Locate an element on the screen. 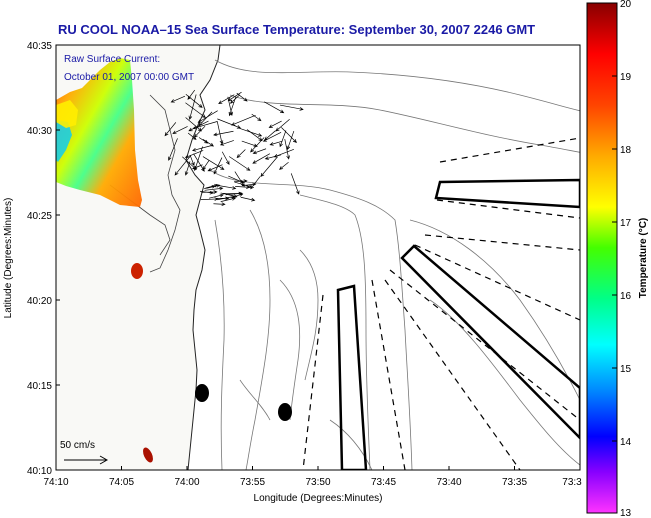 This screenshot has width=651, height=518. colorbar: 20 19 18 17 16 15 14 13 Temperature (°C) is located at coordinates (617, 259).